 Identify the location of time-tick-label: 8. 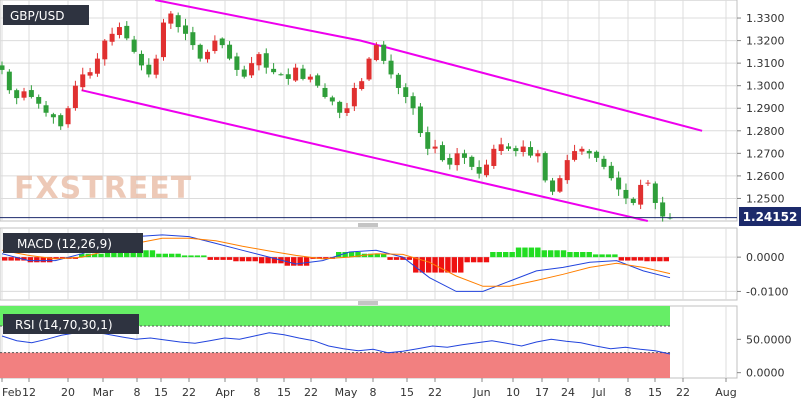
(628, 392).